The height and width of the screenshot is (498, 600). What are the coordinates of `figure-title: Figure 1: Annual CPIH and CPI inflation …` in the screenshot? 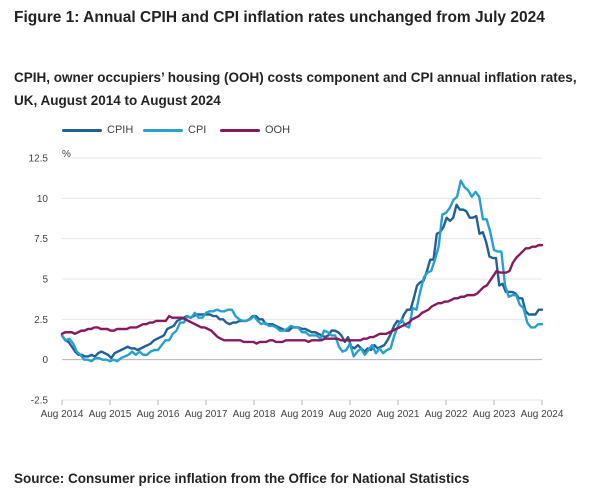 It's located at (279, 17).